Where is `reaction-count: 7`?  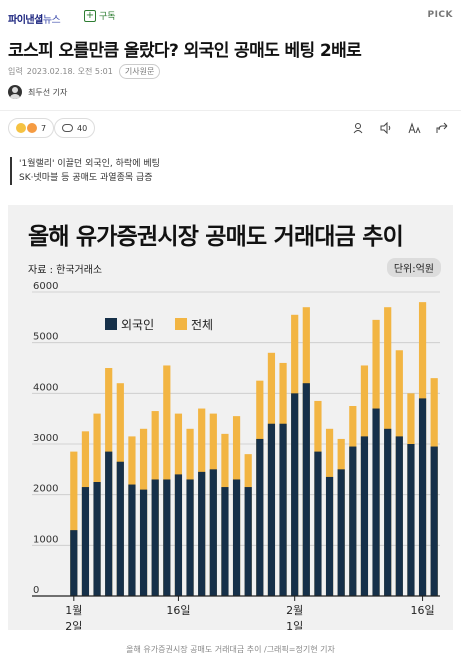 reaction-count: 7 is located at coordinates (44, 128).